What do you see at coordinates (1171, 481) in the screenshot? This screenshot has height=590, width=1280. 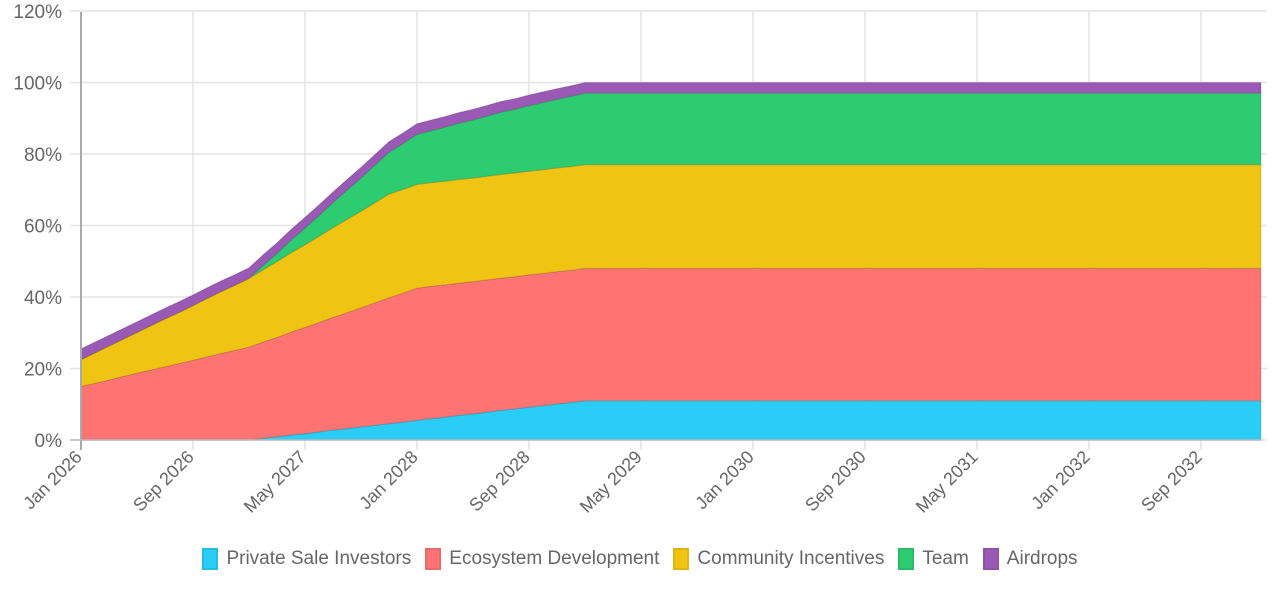 I see `x-tick-label: Sep 2032` at bounding box center [1171, 481].